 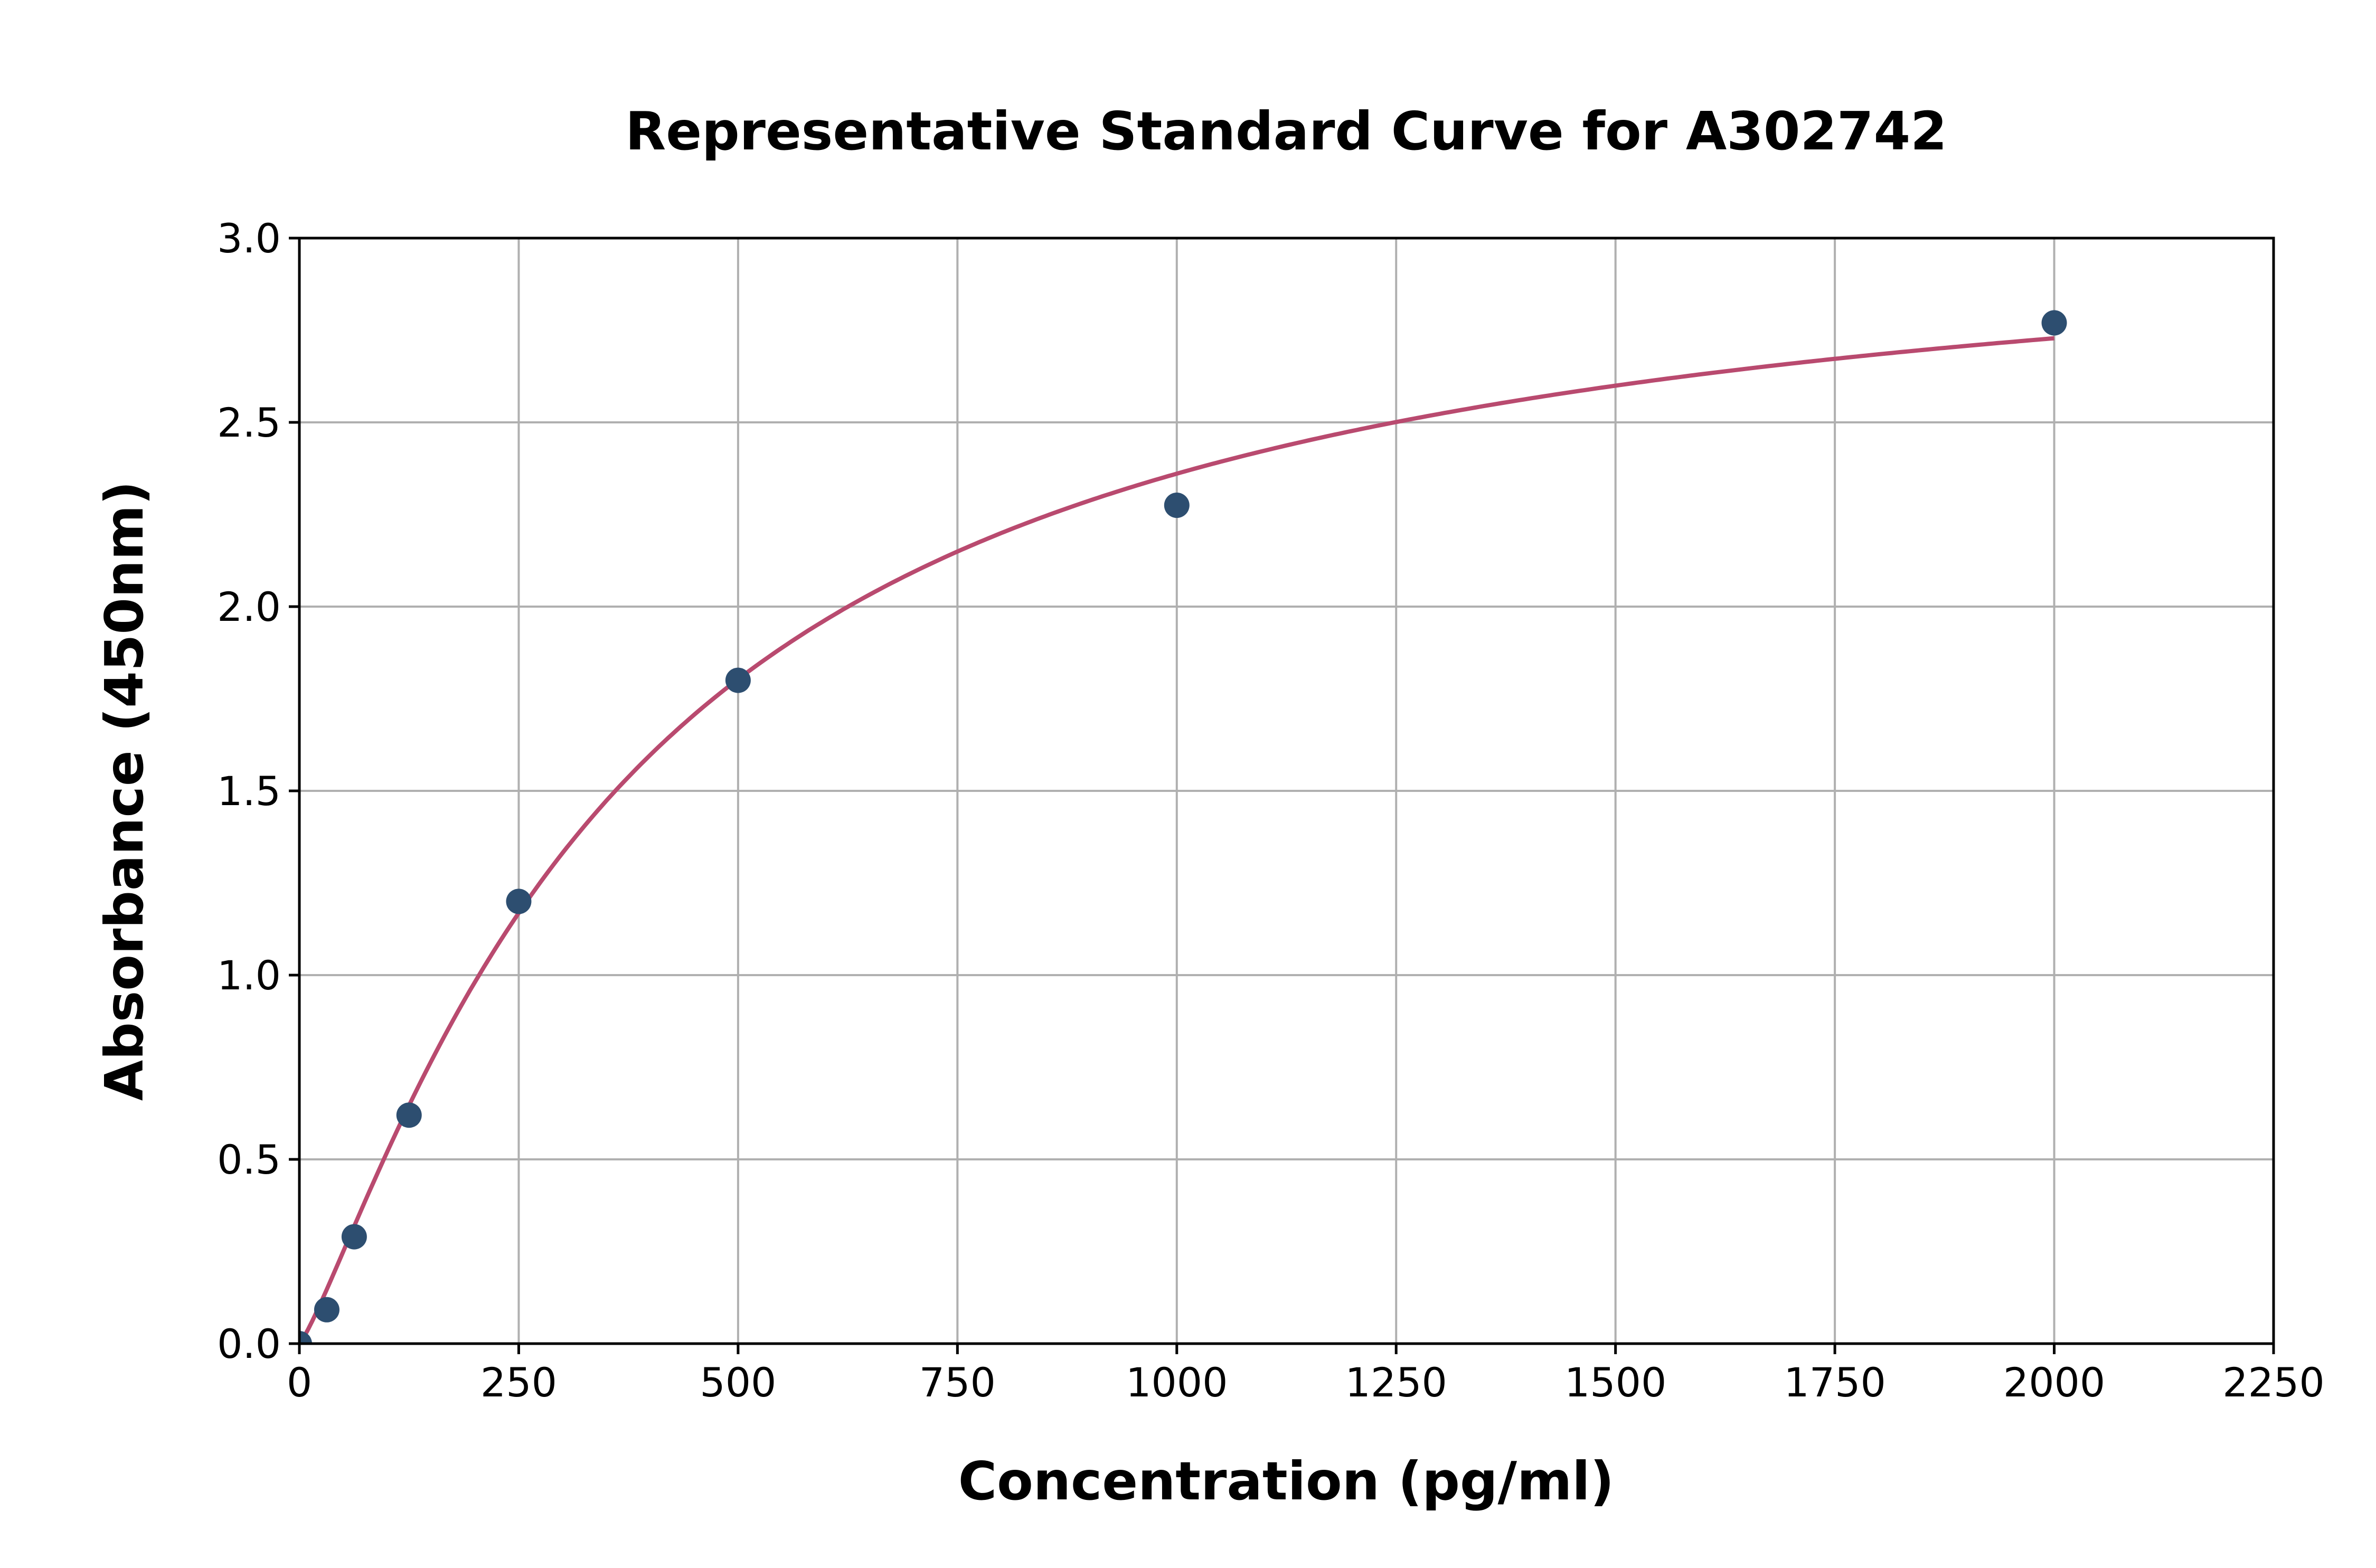 I want to click on x-tick-label: 750, so click(x=958, y=1383).